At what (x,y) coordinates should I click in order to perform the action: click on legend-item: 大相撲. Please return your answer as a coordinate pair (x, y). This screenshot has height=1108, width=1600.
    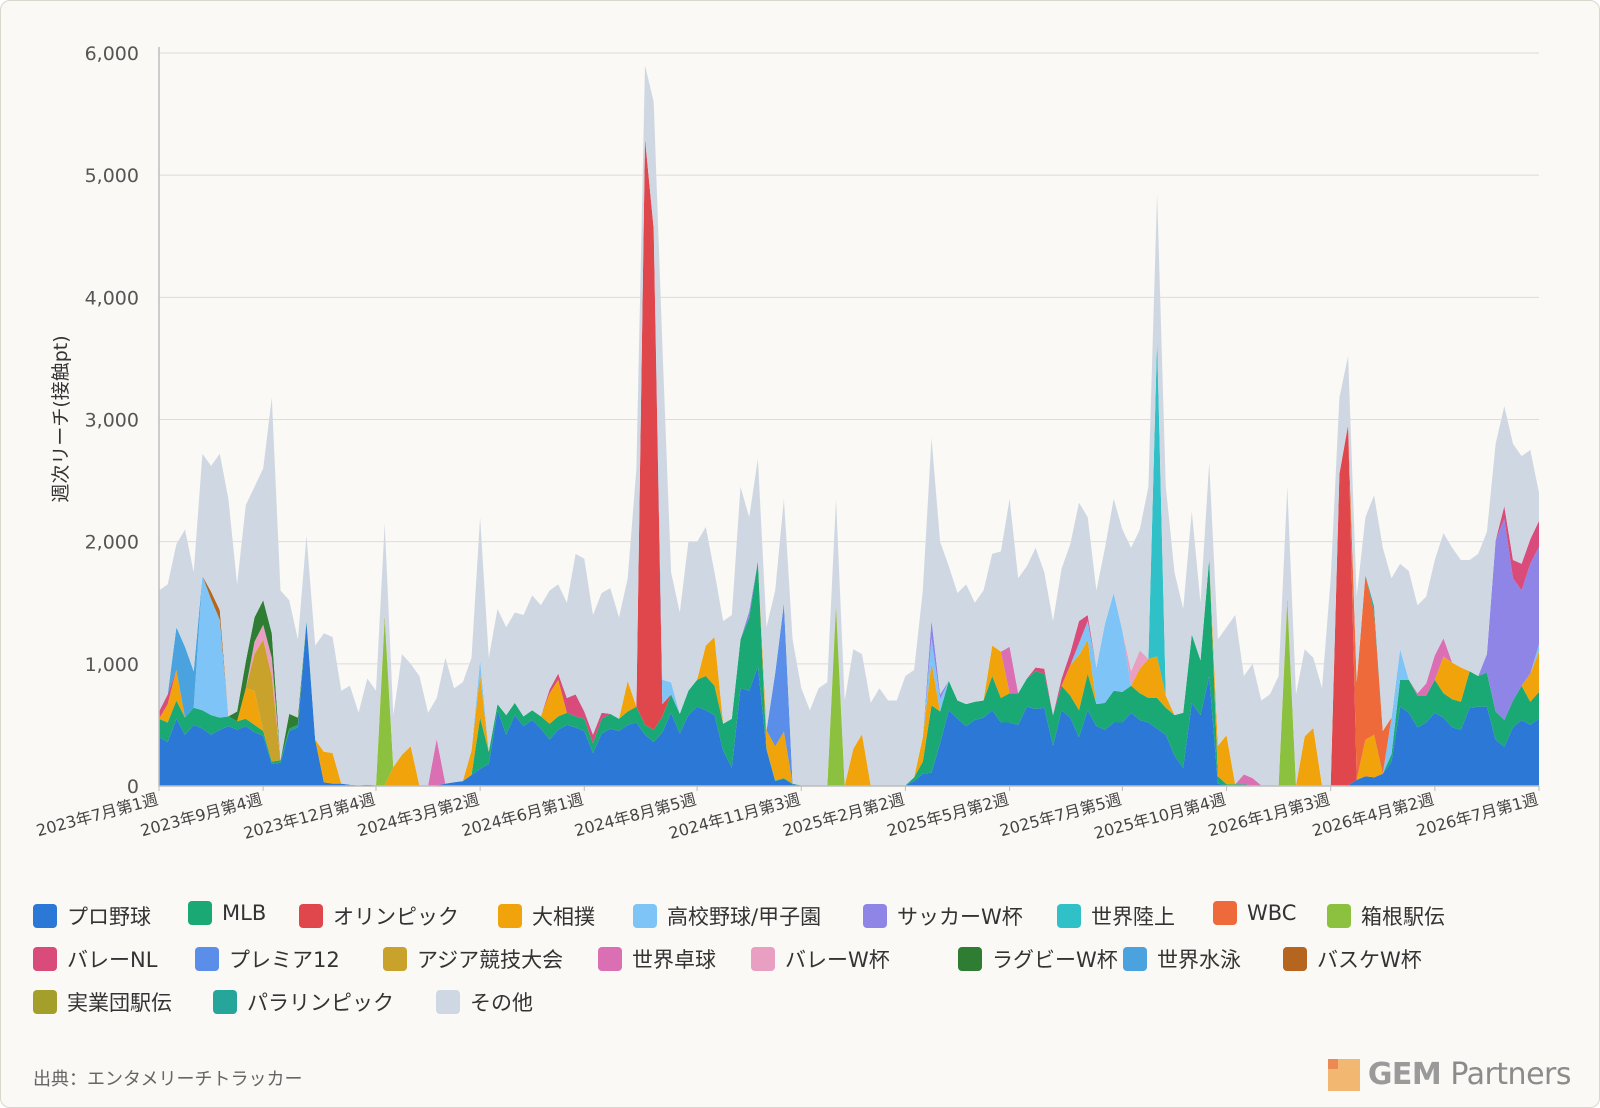
    Looking at the image, I should click on (546, 916).